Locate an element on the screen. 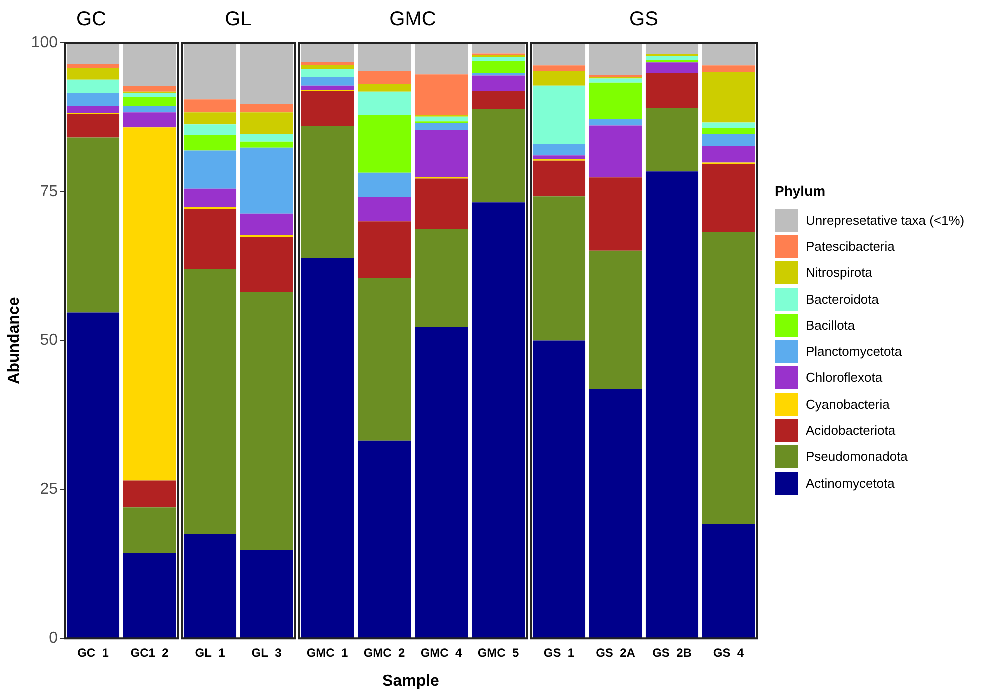 Image resolution: width=989 pixels, height=693 pixels. x-tick-label: GS_4 is located at coordinates (728, 653).